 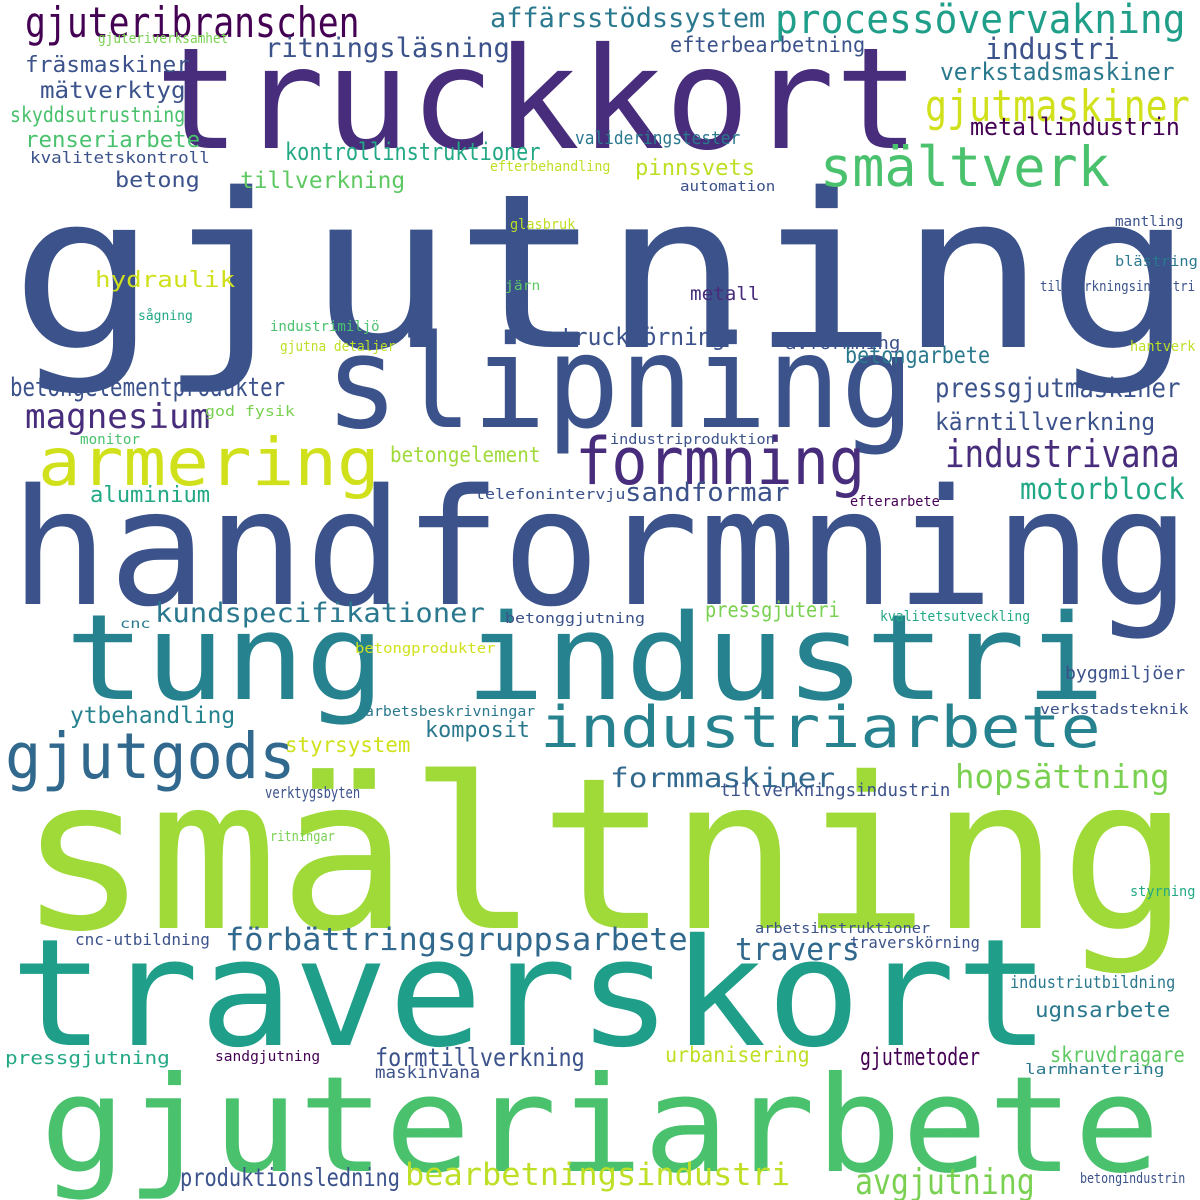 What do you see at coordinates (1062, 454) in the screenshot?
I see `word-industrivana: industrivana` at bounding box center [1062, 454].